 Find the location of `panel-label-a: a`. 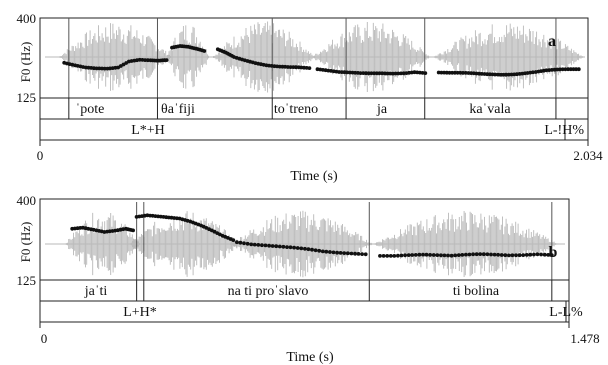

panel-label-a: a is located at coordinates (552, 41).